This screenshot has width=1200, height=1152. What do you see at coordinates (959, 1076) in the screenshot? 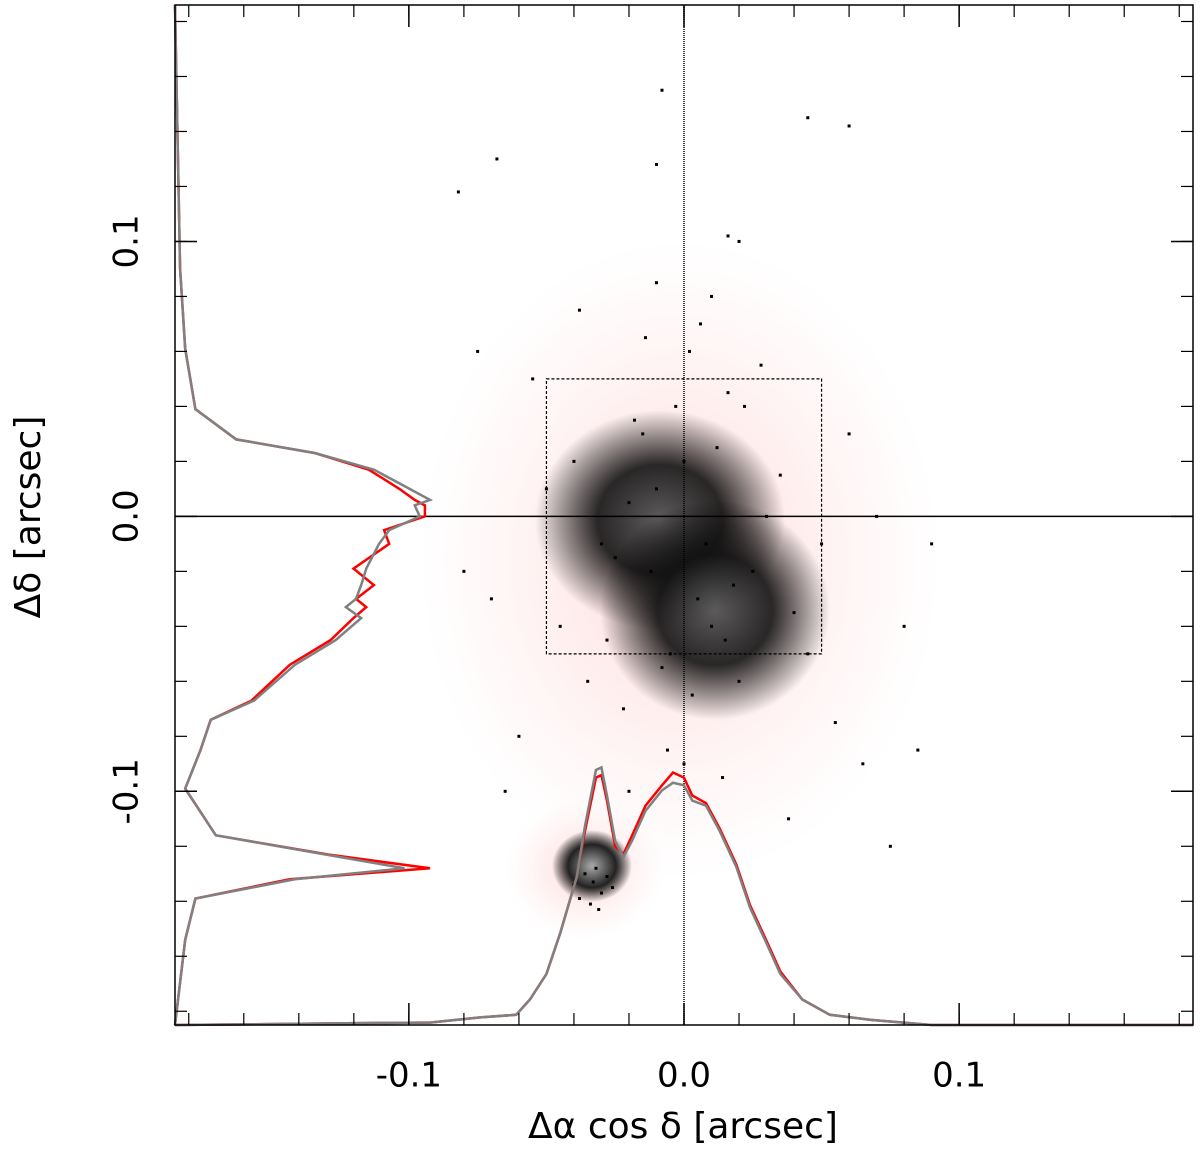
I see `x-tick-label: 0.1` at bounding box center [959, 1076].